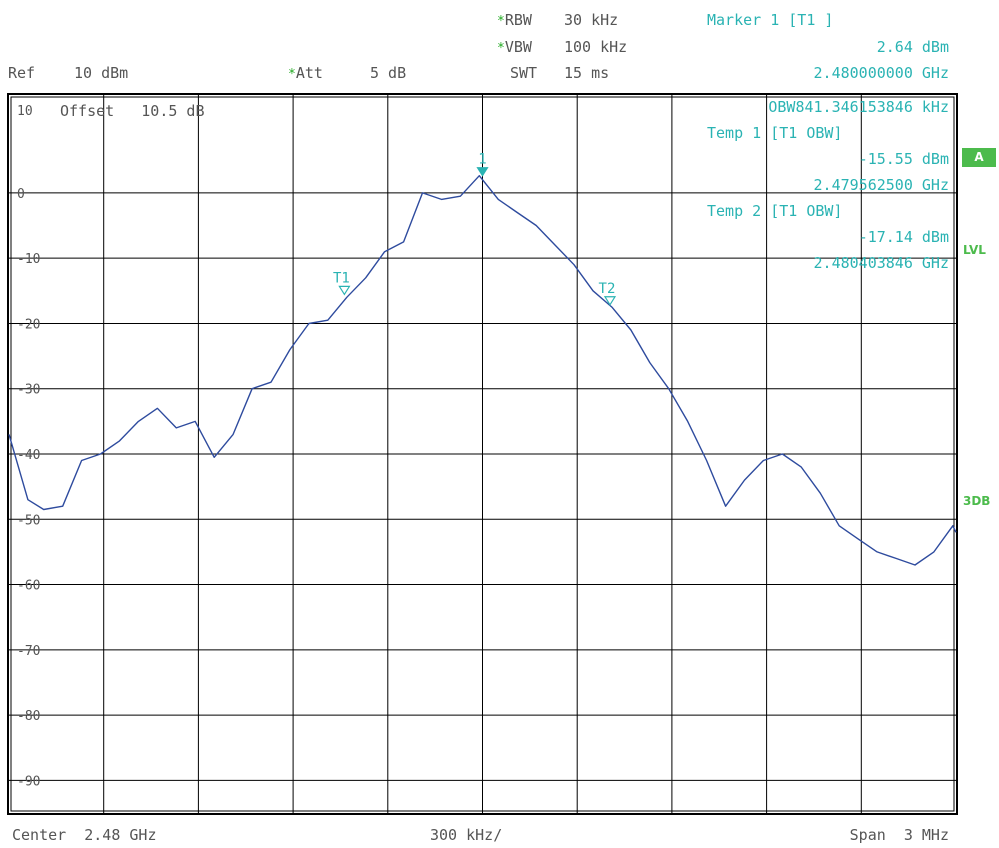  What do you see at coordinates (903, 159) in the screenshot?
I see `temp1-level: -15.55 dBm` at bounding box center [903, 159].